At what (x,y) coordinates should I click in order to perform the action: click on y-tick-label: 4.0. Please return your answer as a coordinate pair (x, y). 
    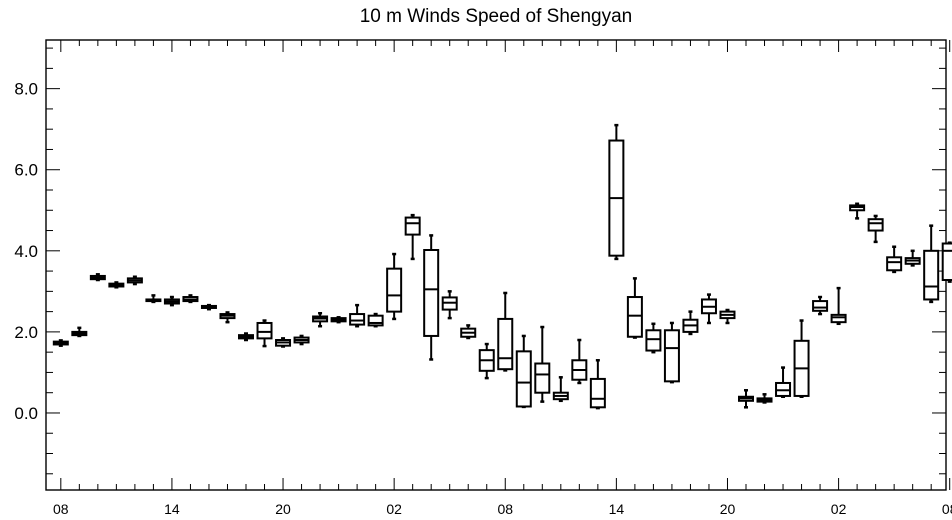
    Looking at the image, I should click on (26, 251).